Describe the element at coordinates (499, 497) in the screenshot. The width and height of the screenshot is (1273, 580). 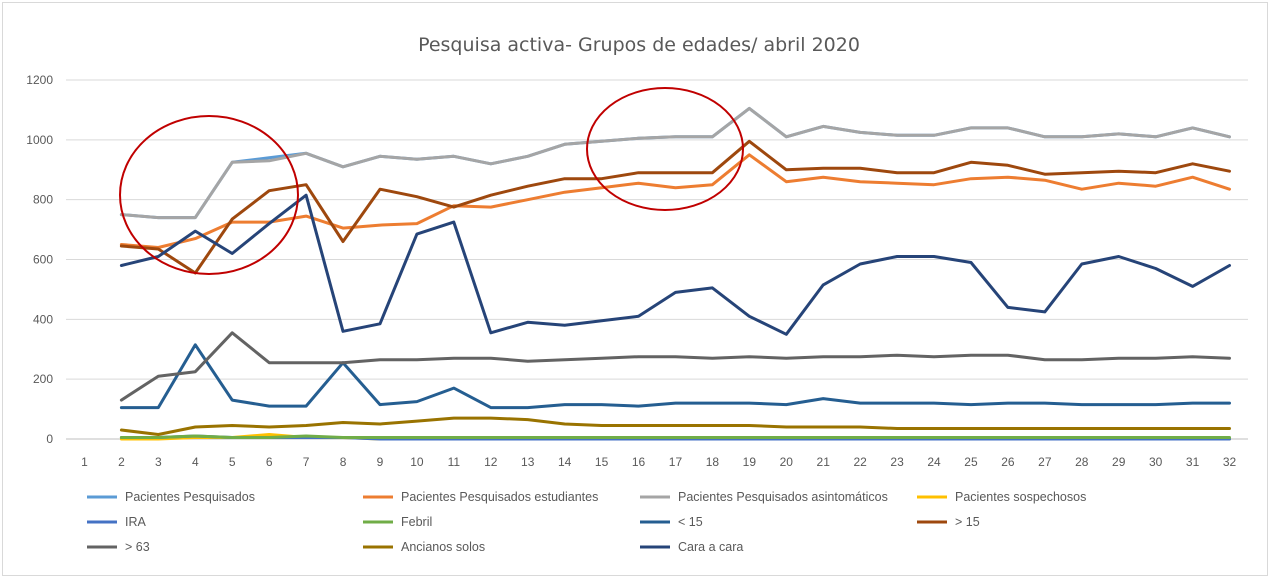
I see `legend-label: Pacientes Pesquisados estudiantes` at that location.